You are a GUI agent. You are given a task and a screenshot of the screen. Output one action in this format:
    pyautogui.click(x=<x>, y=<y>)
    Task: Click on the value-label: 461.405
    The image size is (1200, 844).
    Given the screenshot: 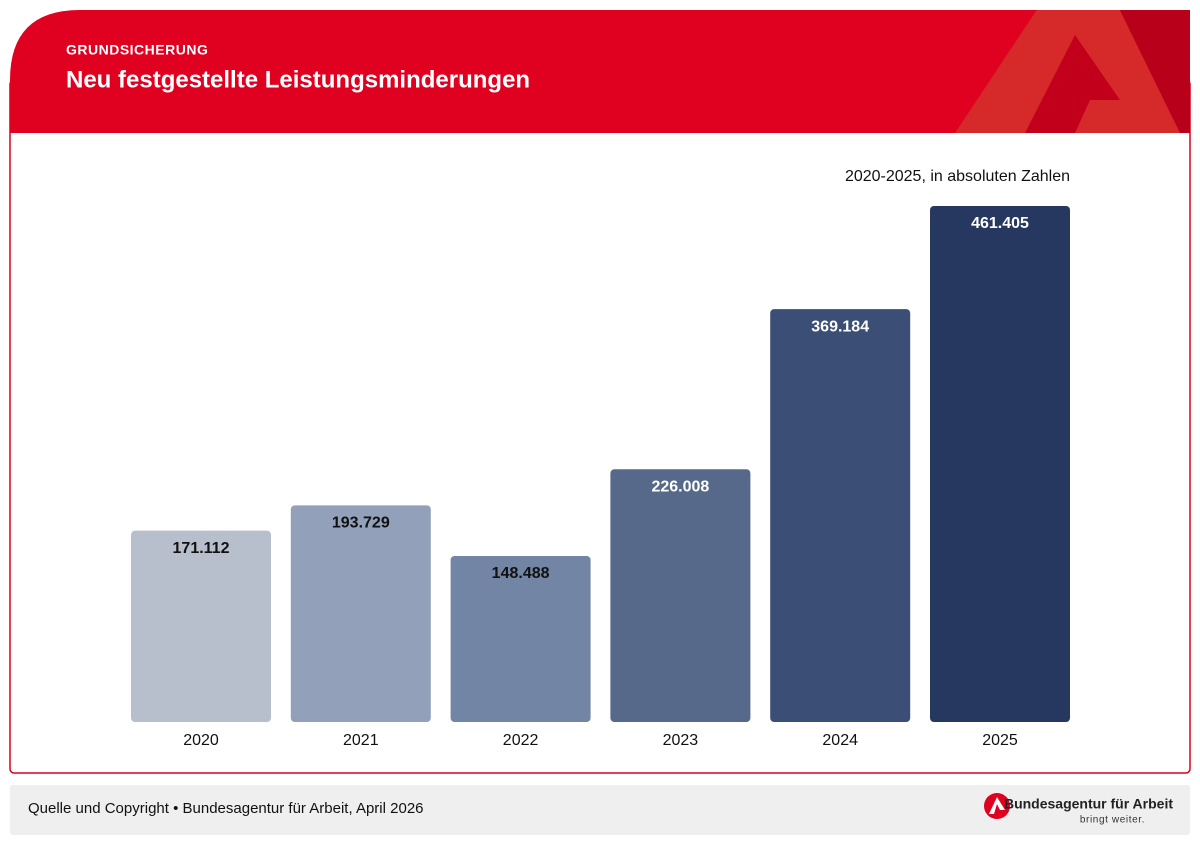 What is the action you would take?
    pyautogui.click(x=1000, y=223)
    